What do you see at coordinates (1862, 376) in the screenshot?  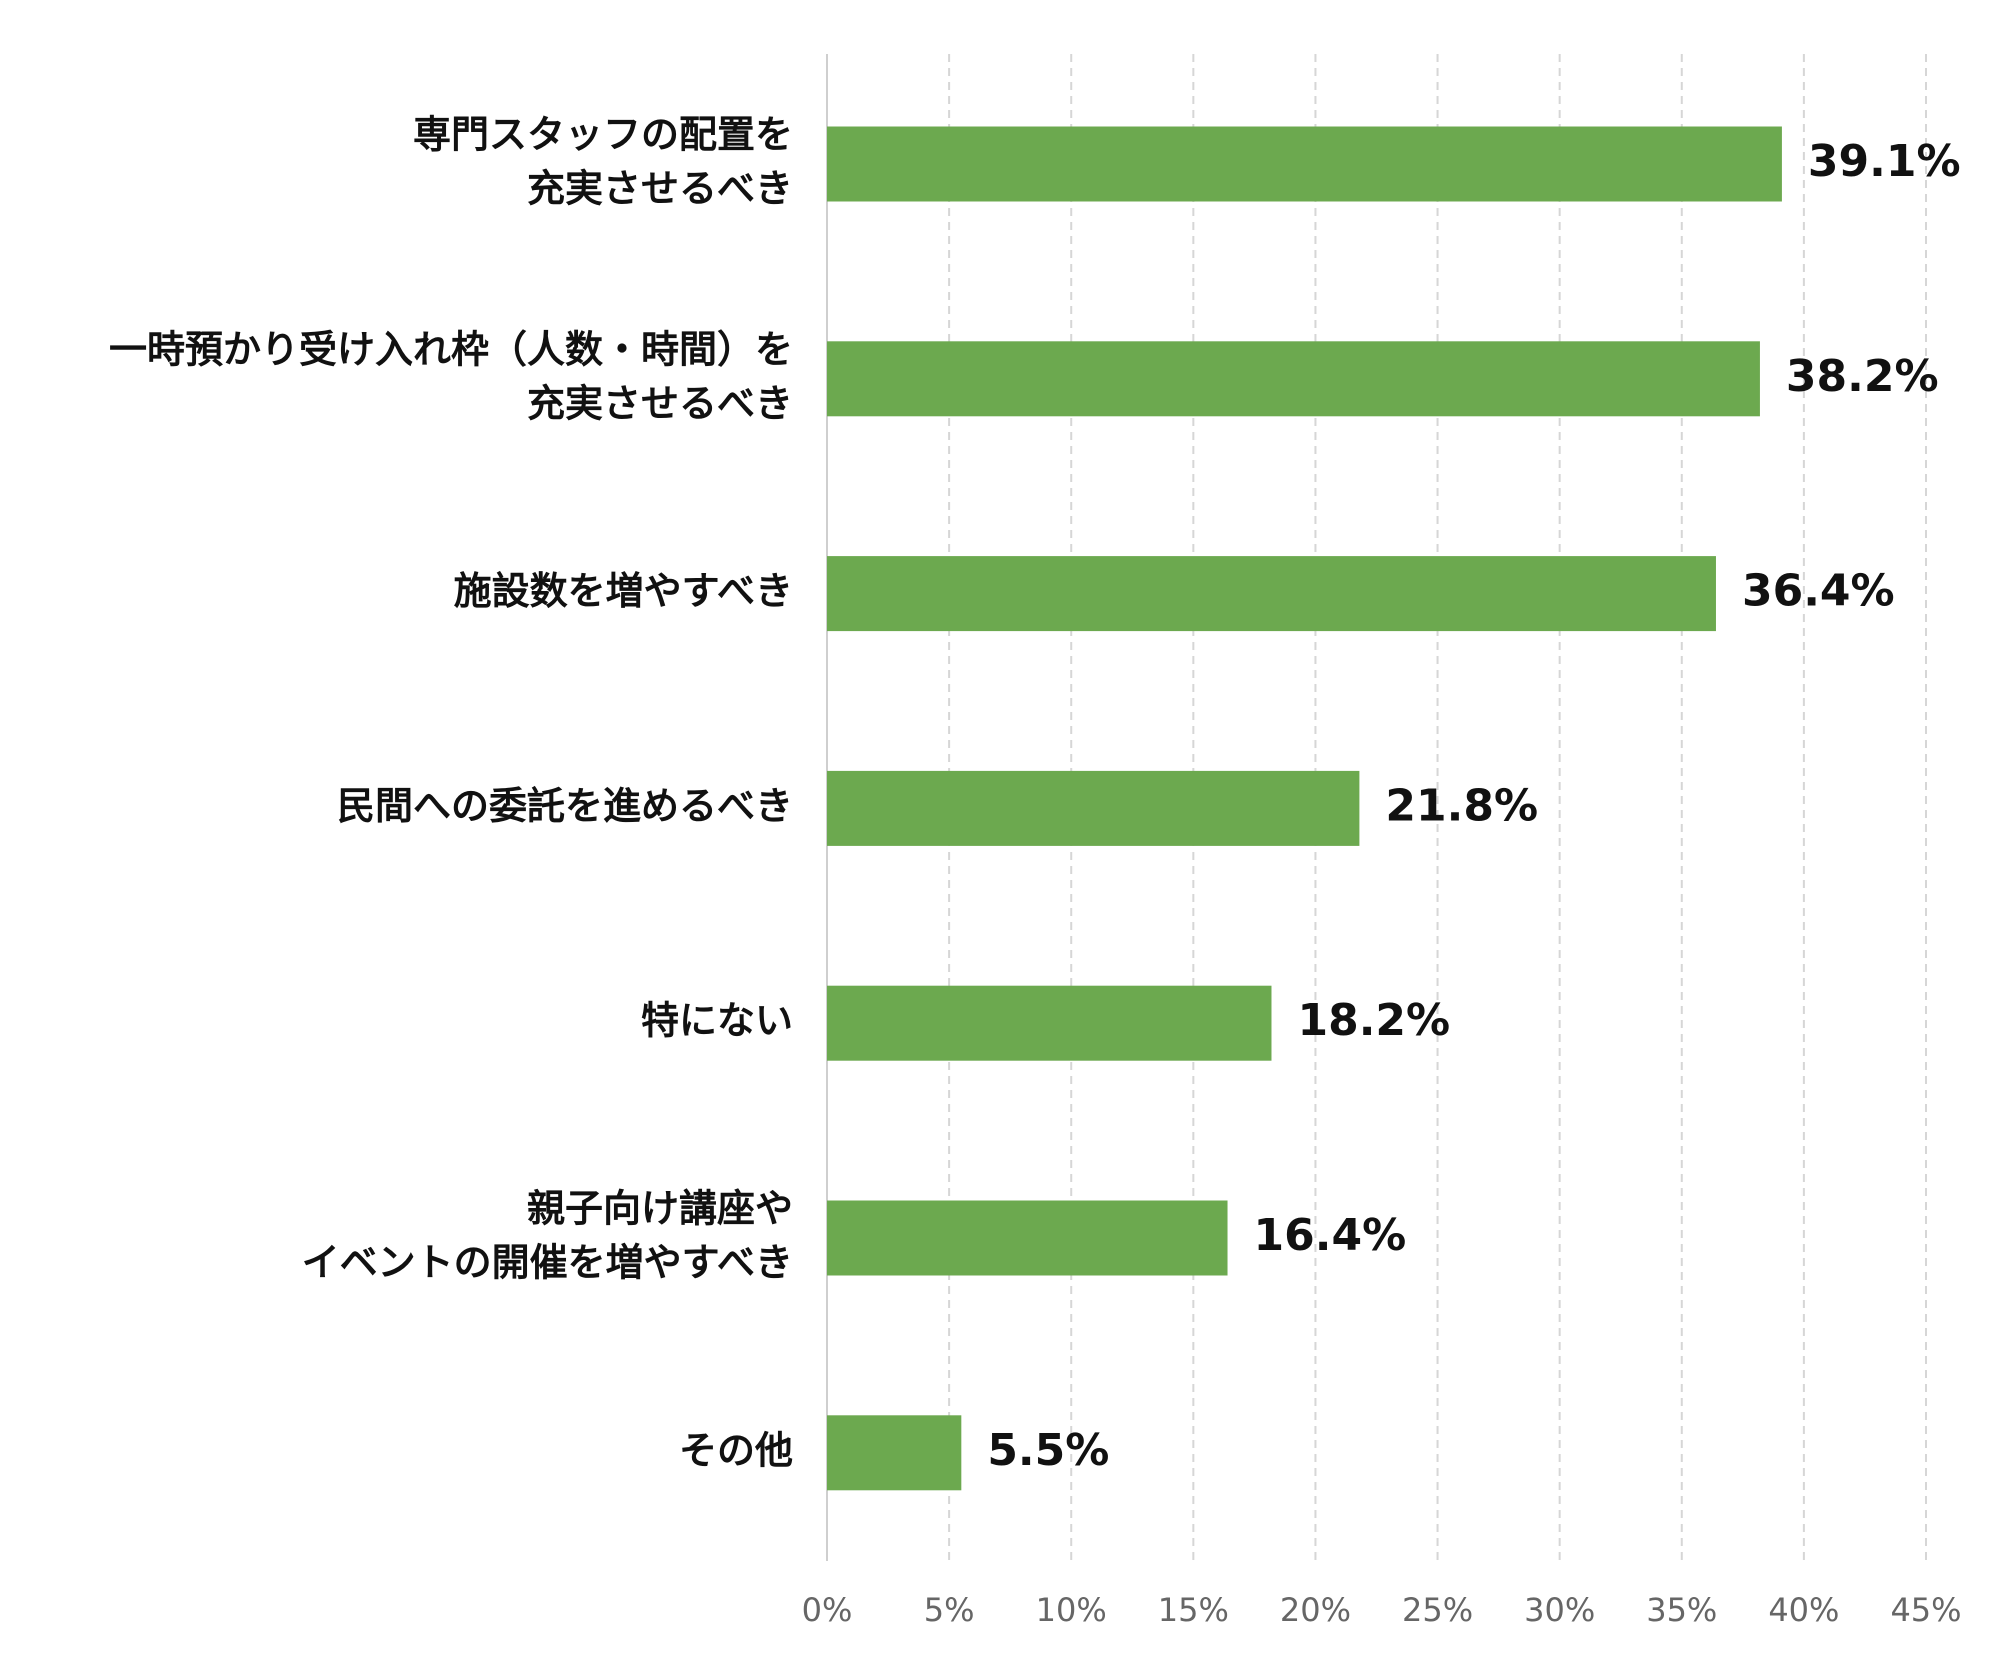 I see `data-label: 38.2%` at bounding box center [1862, 376].